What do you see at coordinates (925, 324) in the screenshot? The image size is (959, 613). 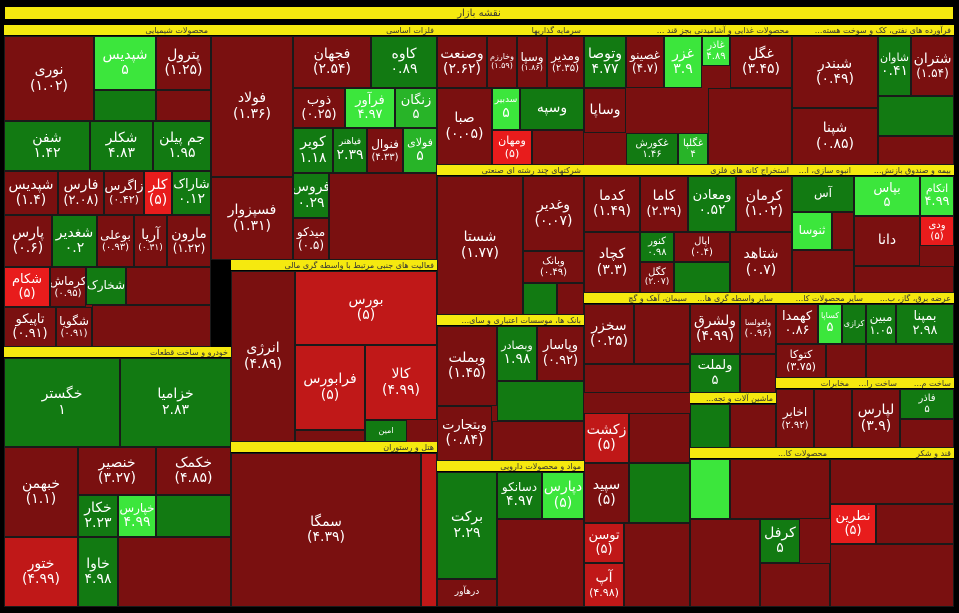 I see `stock-tile: بمپنا ۲.۹۸` at bounding box center [925, 324].